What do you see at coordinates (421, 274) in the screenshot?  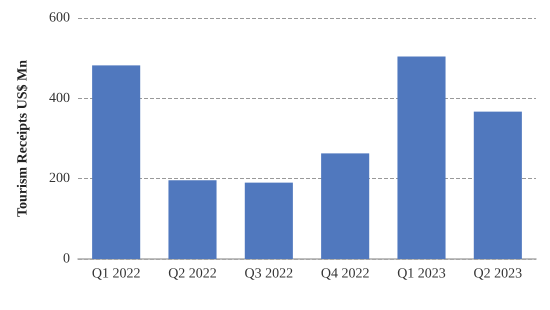 I see `x-tick-label: Q1 2023` at bounding box center [421, 274].